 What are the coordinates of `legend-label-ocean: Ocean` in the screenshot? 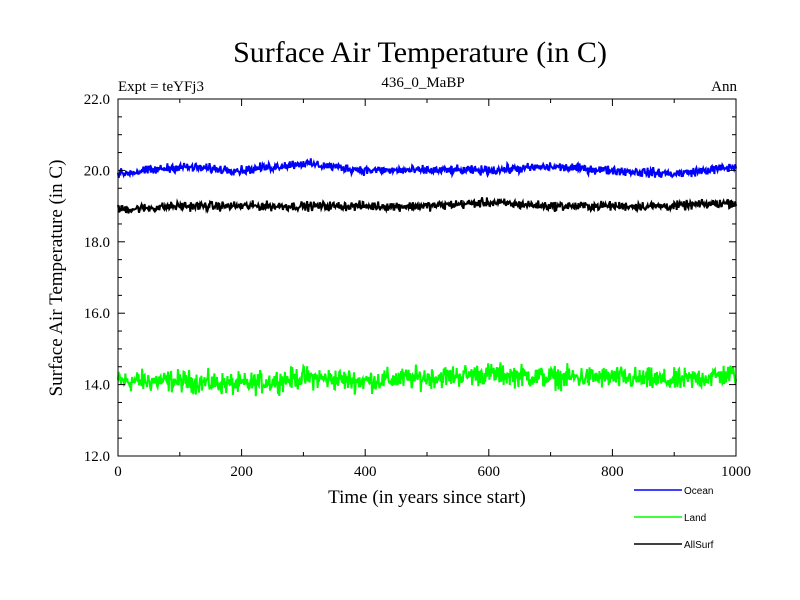 It's located at (698, 491).